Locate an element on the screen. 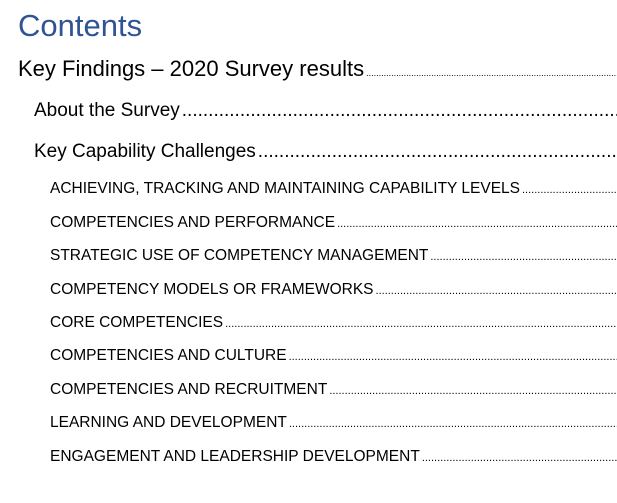 The image size is (617, 503). toc-entry-key-capability-challenges: Key Capability Challenges is located at coordinates (325, 152).